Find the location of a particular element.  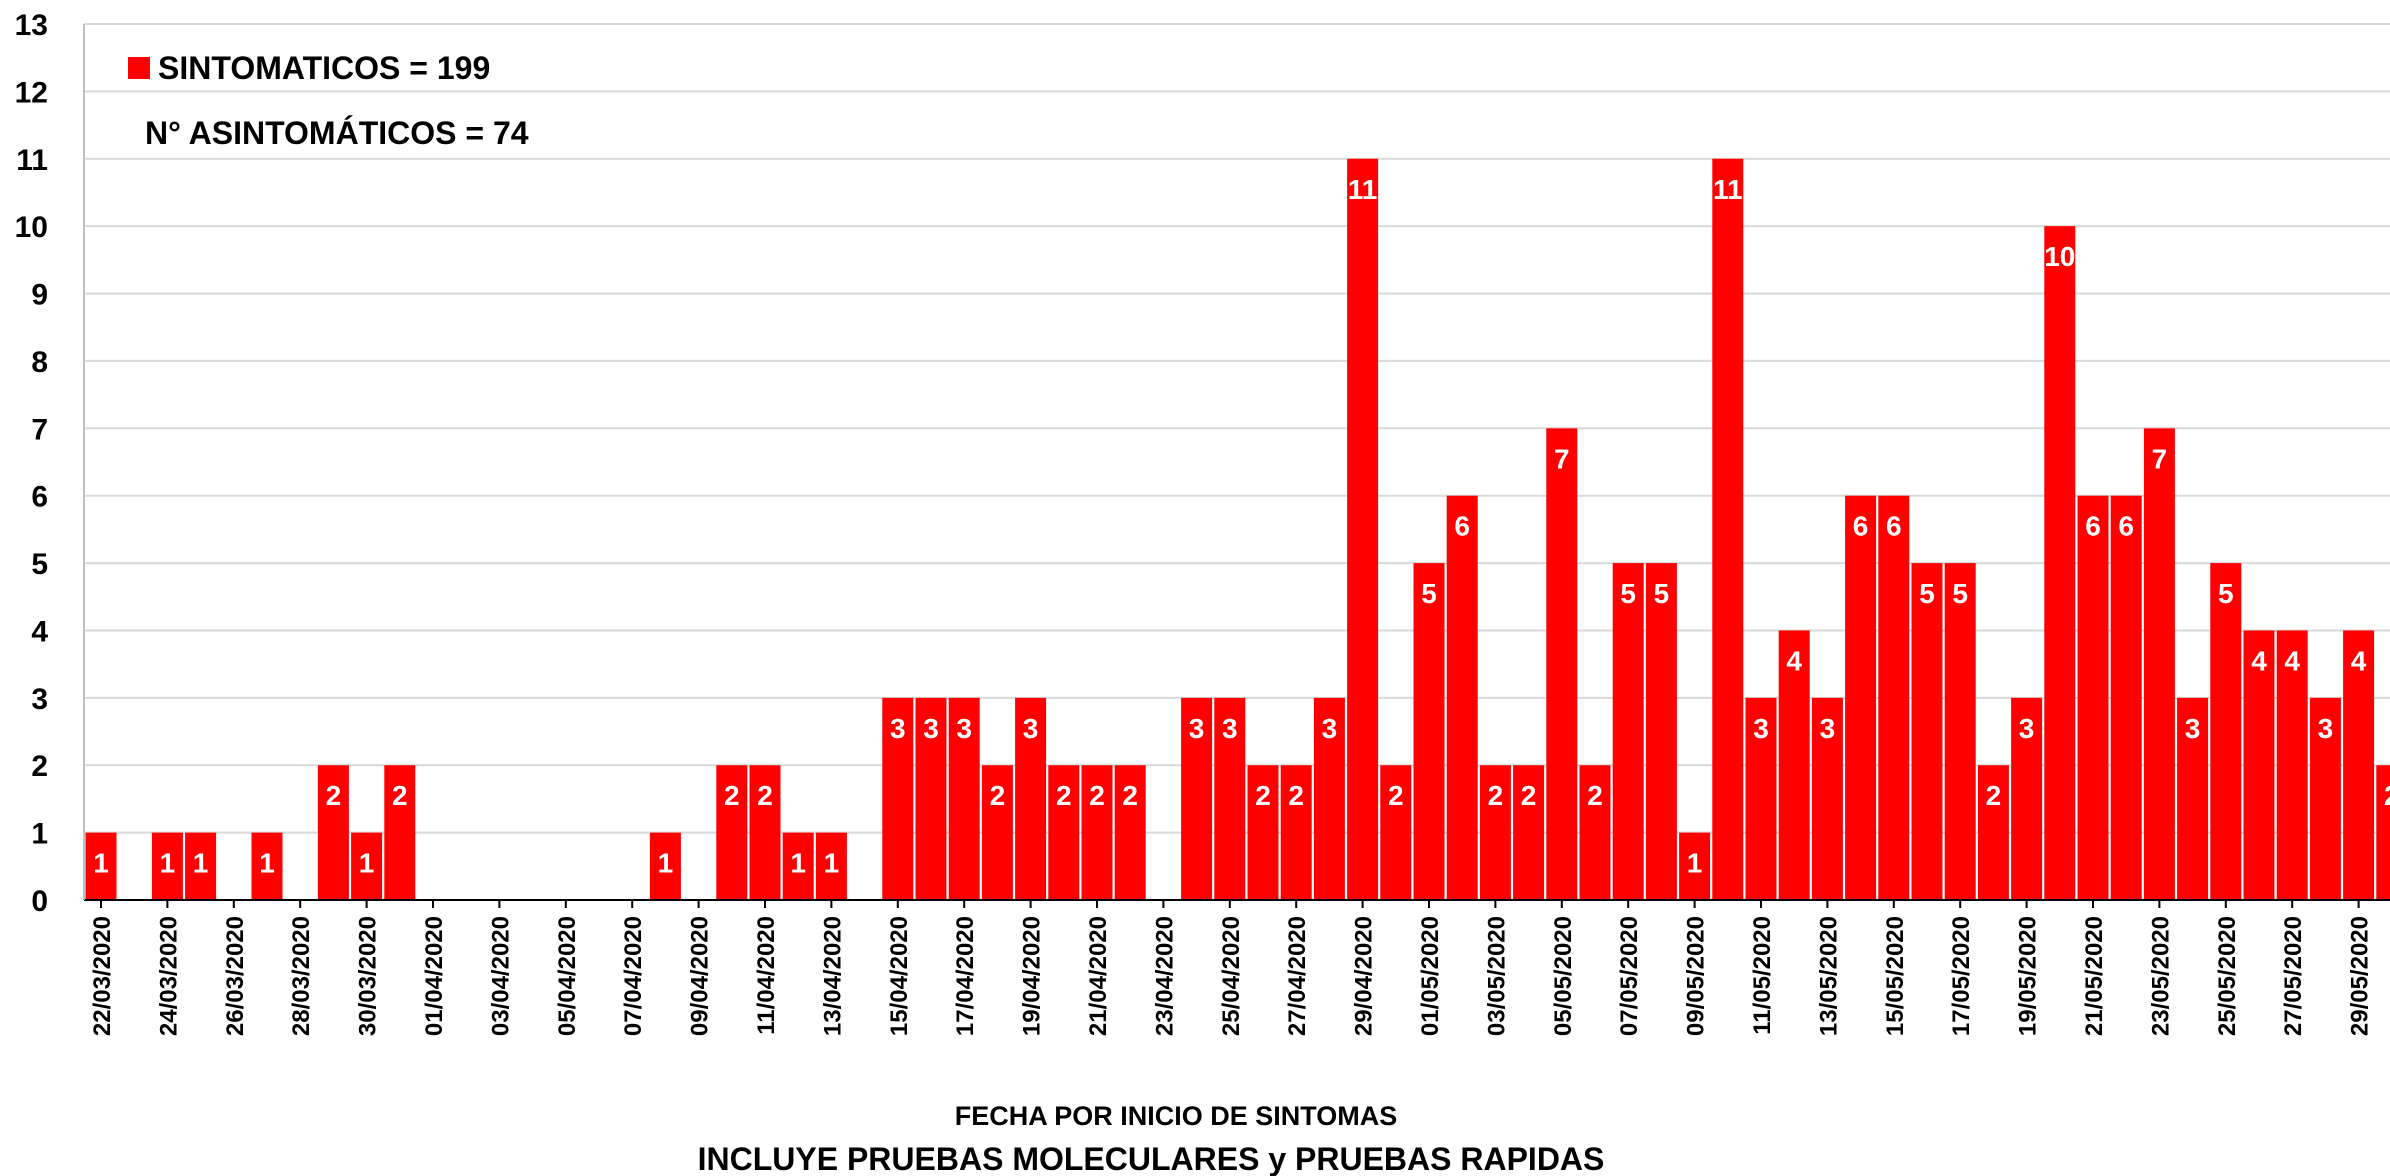

x-tick-label: 21/05/2020 is located at coordinates (2094, 976).